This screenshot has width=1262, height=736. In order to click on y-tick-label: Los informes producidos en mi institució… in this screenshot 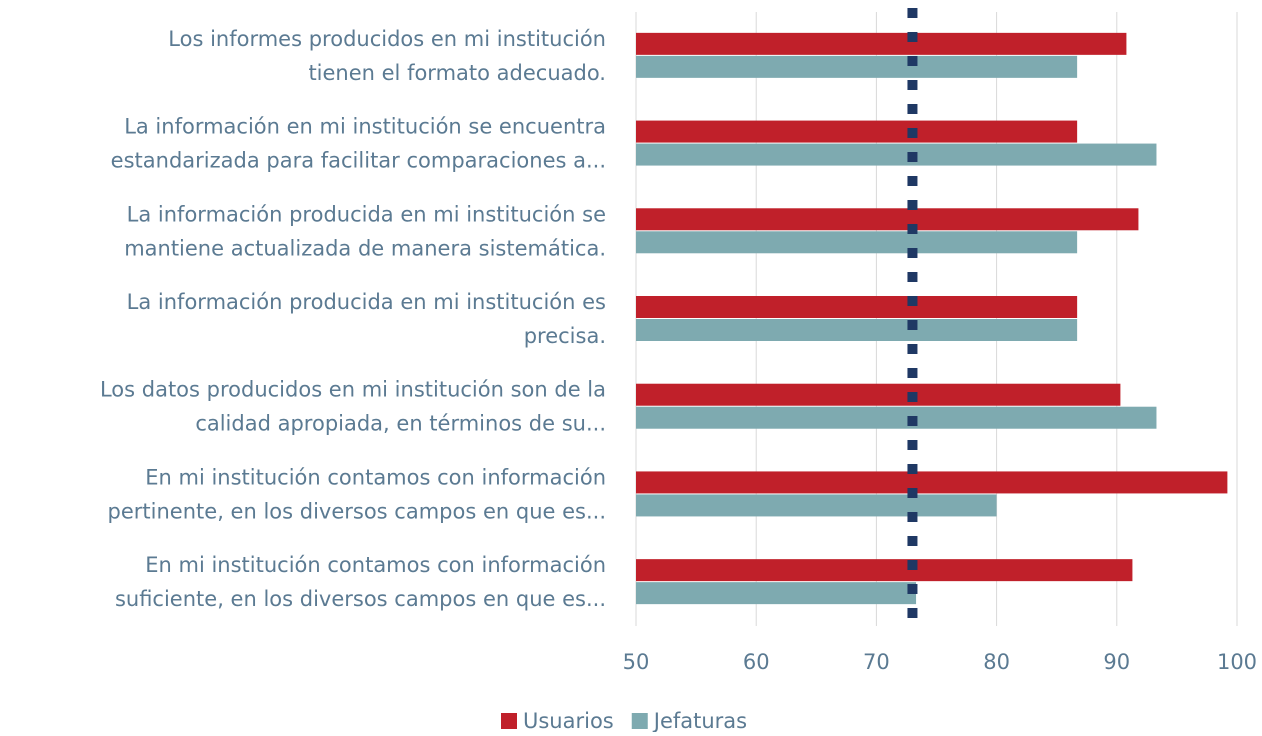, I will do `click(387, 39)`.